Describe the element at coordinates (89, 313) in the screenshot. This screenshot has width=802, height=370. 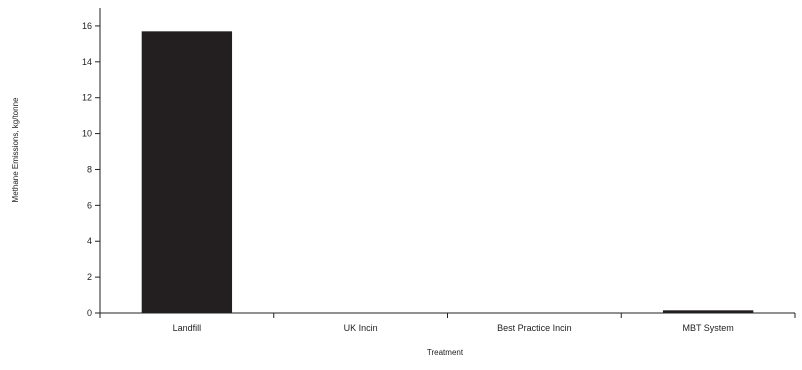
I see `y-tick-label: 0` at that location.